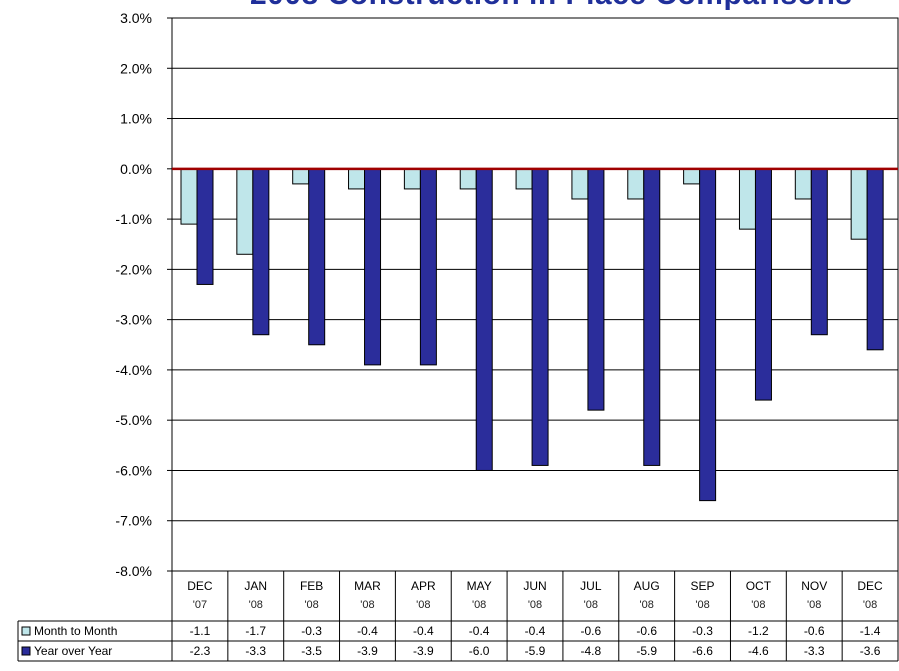  I want to click on y-tick-label: -8.0%, so click(133, 571).